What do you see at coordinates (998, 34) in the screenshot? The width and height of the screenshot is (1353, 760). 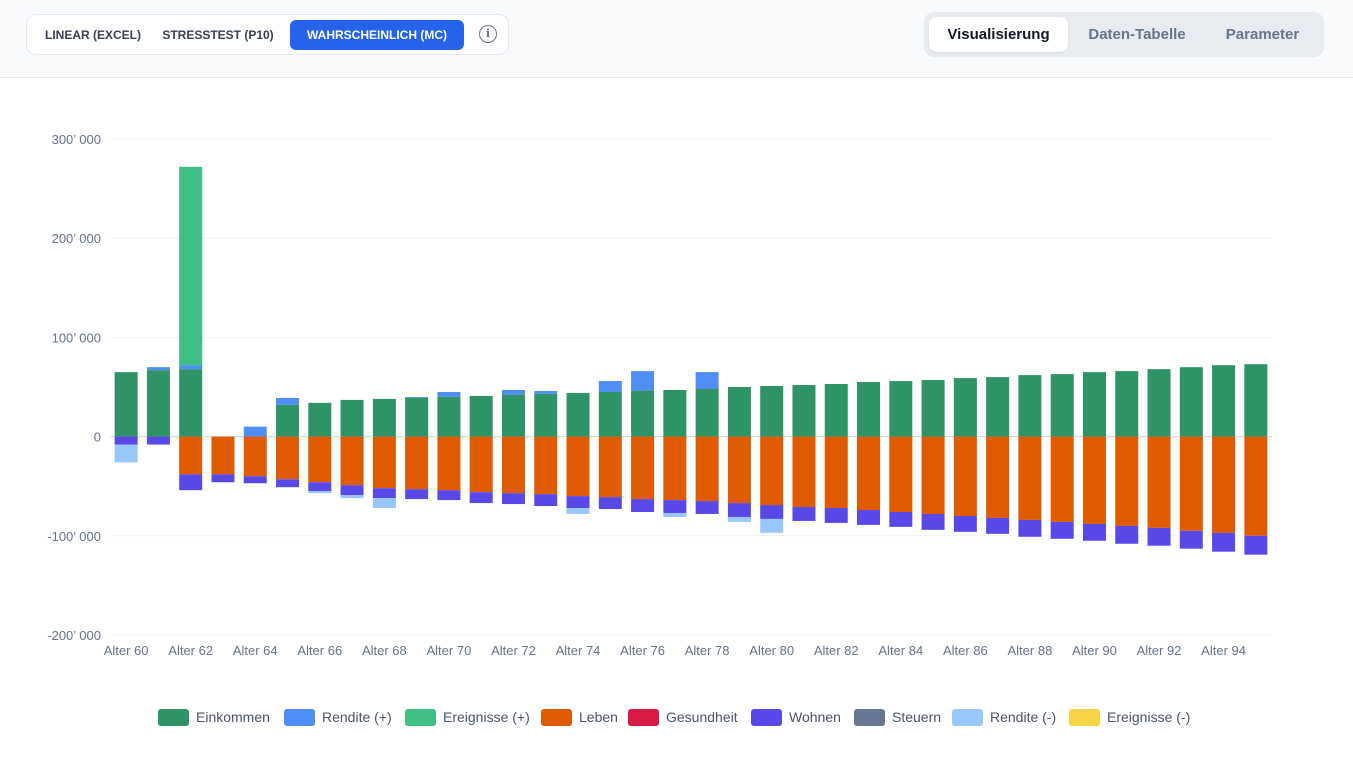 I see `tab-visualisierung: Visualisierung` at bounding box center [998, 34].